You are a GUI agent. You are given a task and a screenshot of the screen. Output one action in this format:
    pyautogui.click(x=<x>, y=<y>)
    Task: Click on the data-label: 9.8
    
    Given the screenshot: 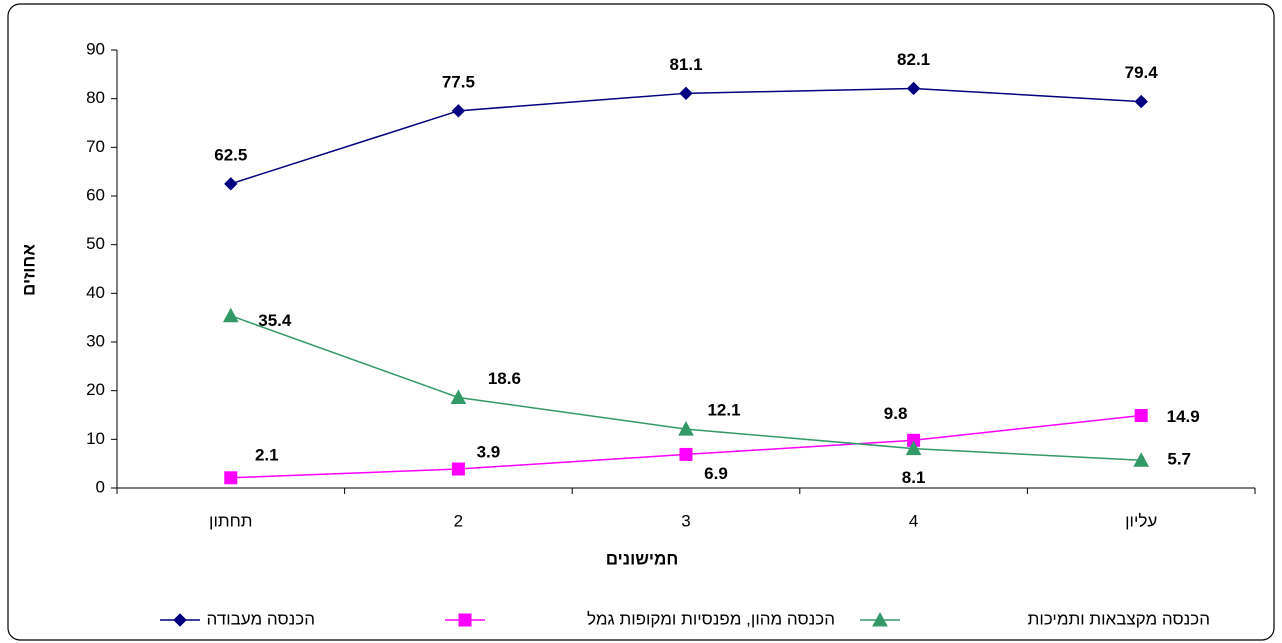 What is the action you would take?
    pyautogui.click(x=896, y=413)
    